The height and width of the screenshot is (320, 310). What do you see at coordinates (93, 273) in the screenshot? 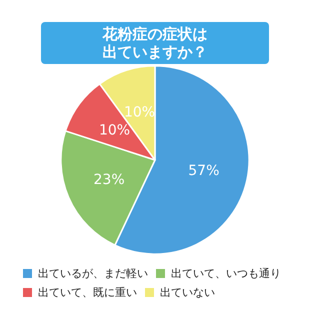
I see `legend-label: 出ているが、まだ軽い` at bounding box center [93, 273].